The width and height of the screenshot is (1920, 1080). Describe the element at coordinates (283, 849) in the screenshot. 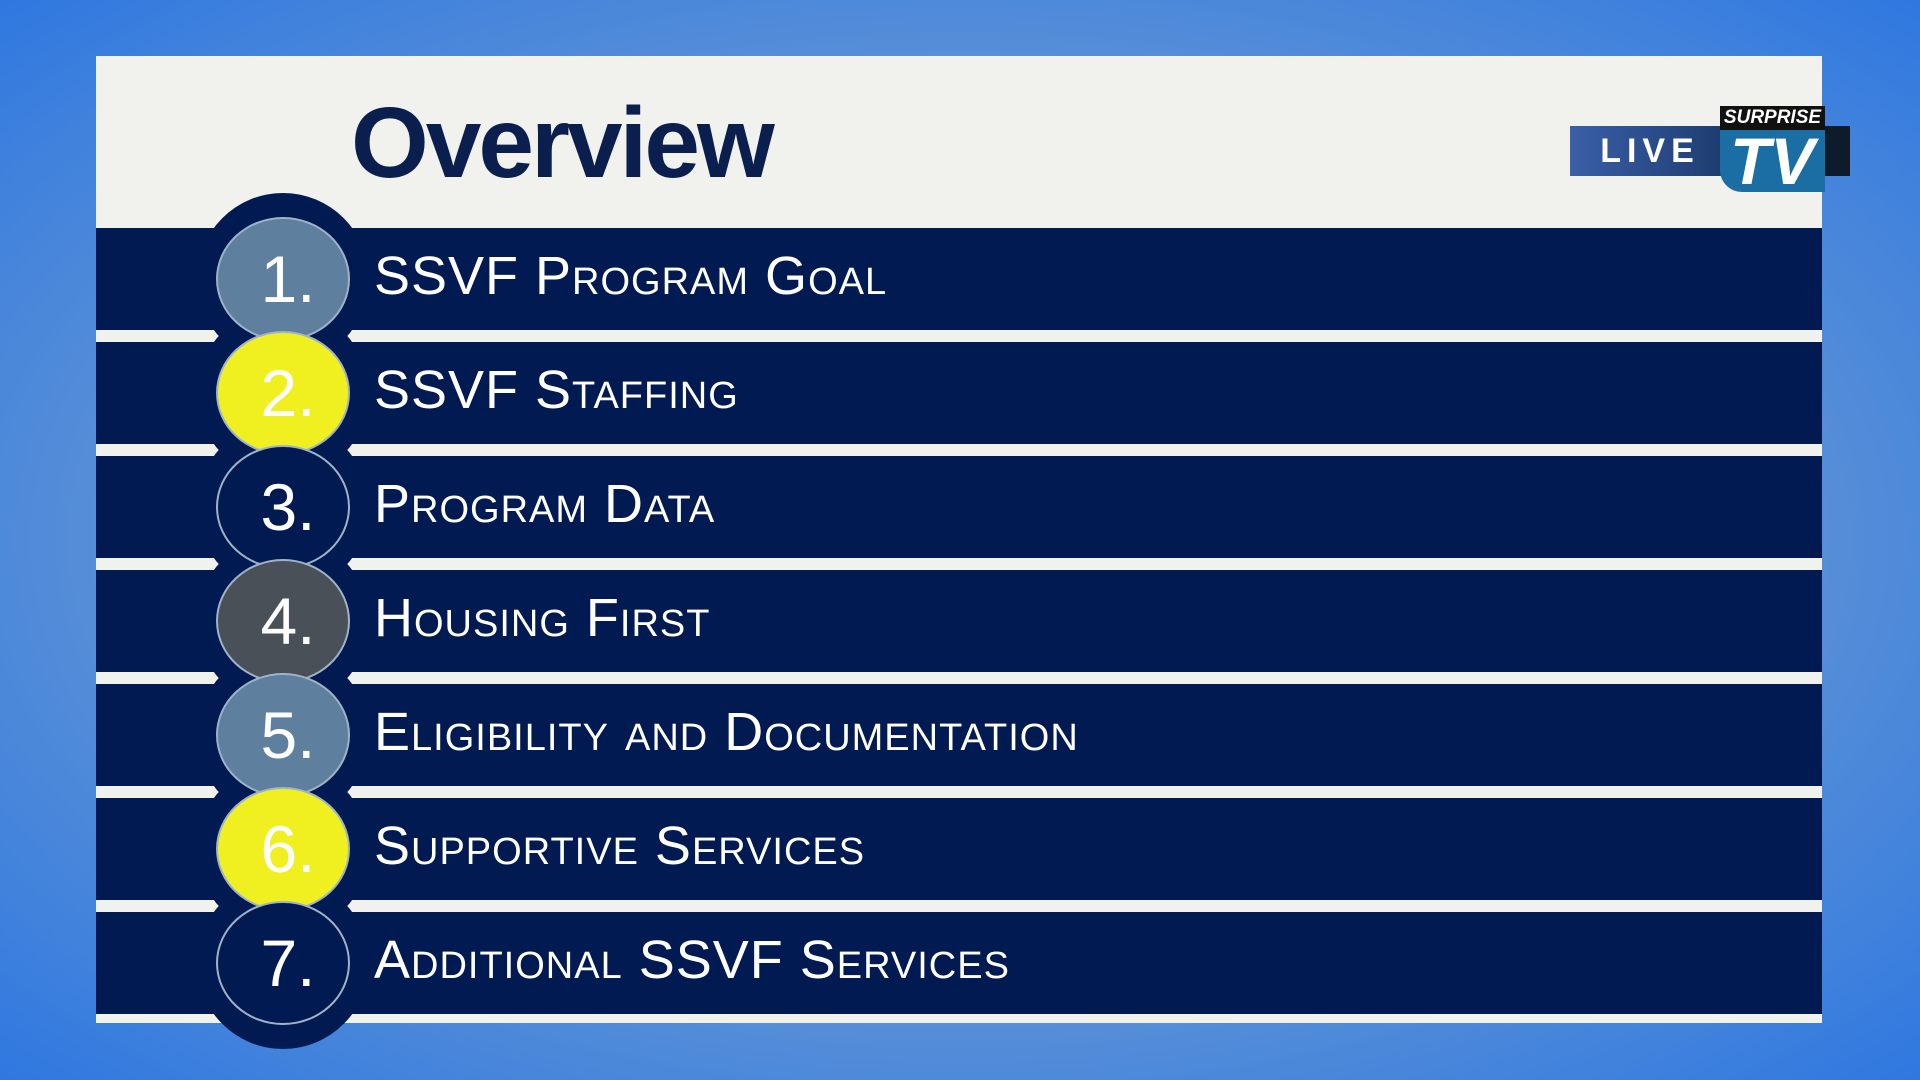

I see `item-number-badge: 6.` at that location.